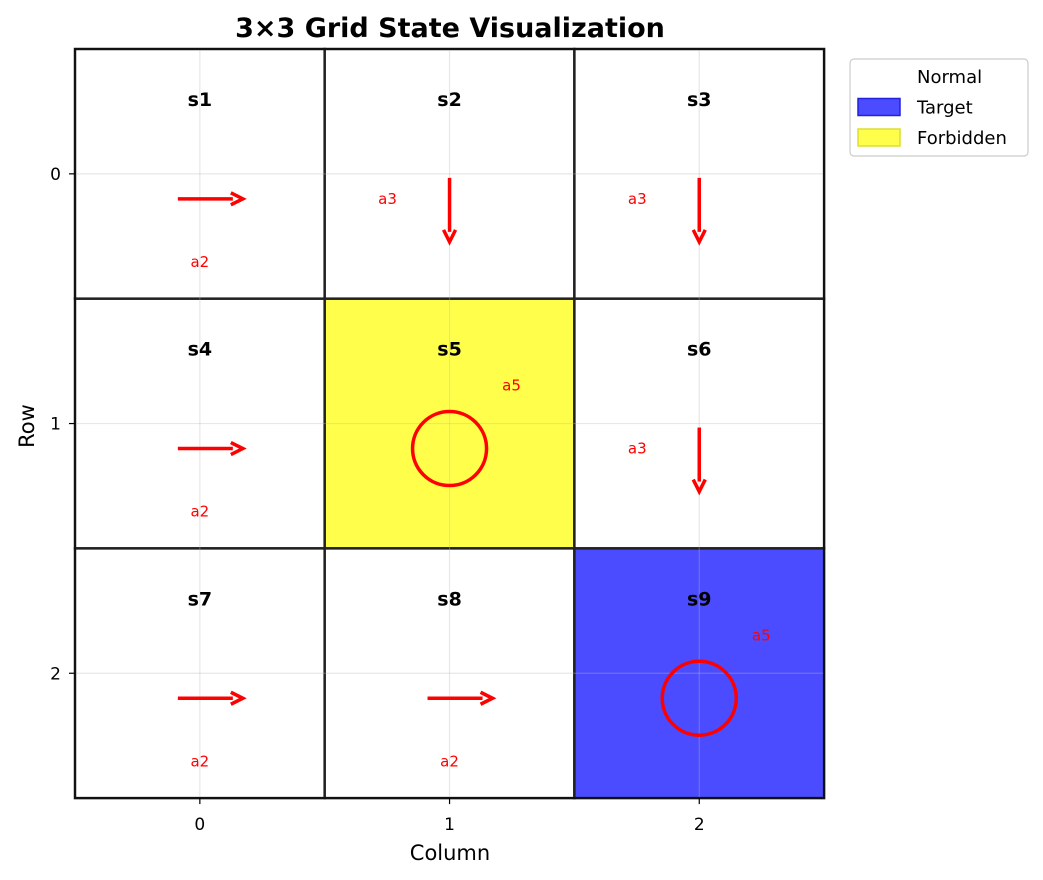  I want to click on y-tick-label-2: 2, so click(55, 674).